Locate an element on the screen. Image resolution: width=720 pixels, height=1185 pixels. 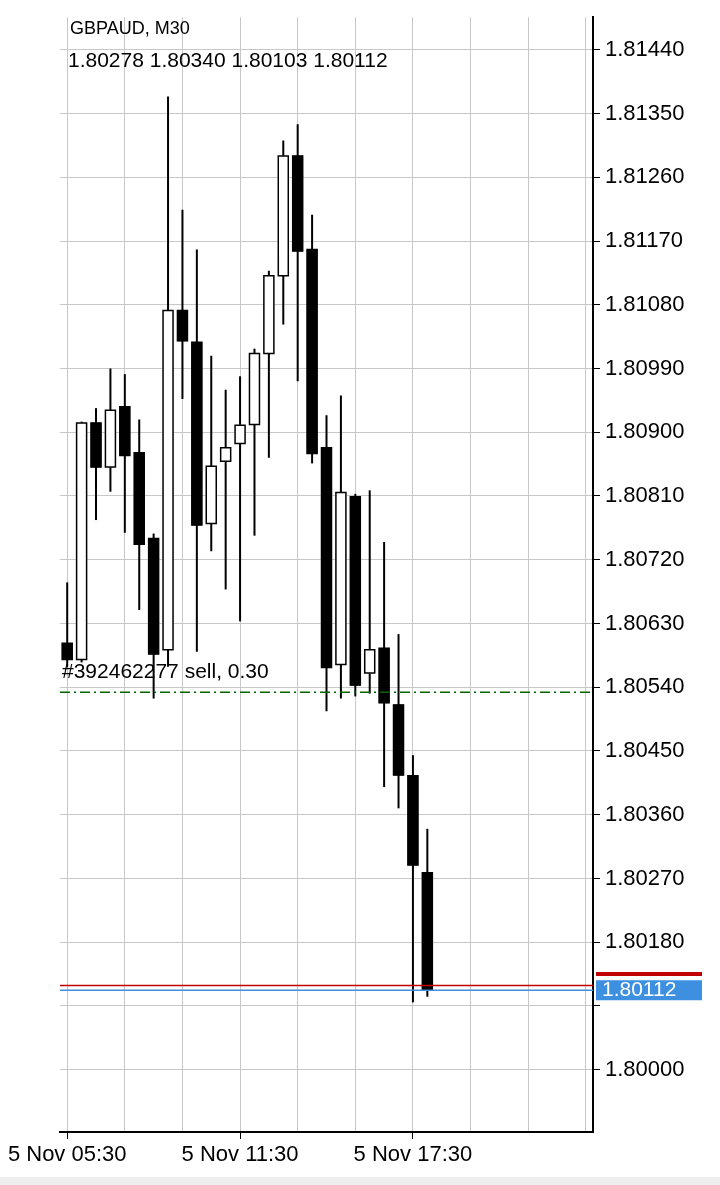
y-tick-label: 1.80990 is located at coordinates (645, 367).